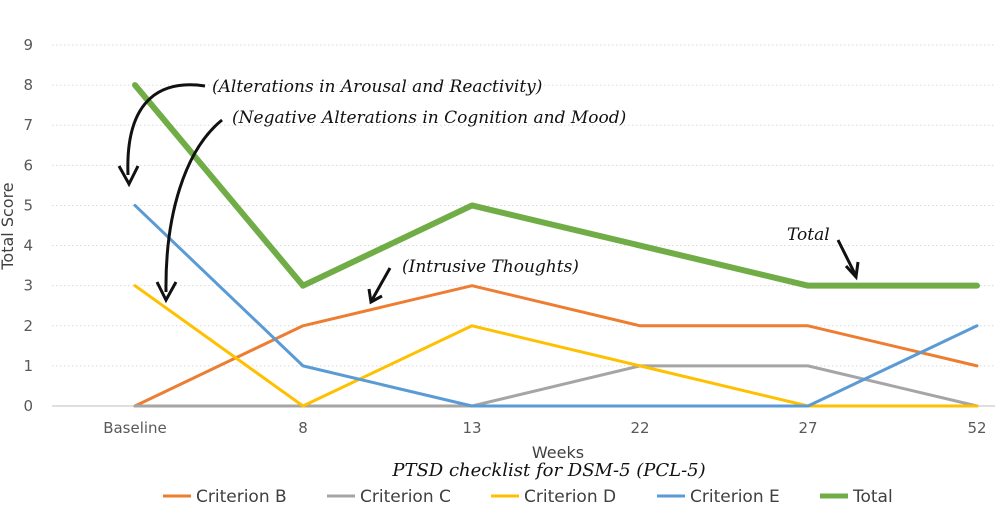  What do you see at coordinates (135, 428) in the screenshot?
I see `x-tick-label: Baseline` at bounding box center [135, 428].